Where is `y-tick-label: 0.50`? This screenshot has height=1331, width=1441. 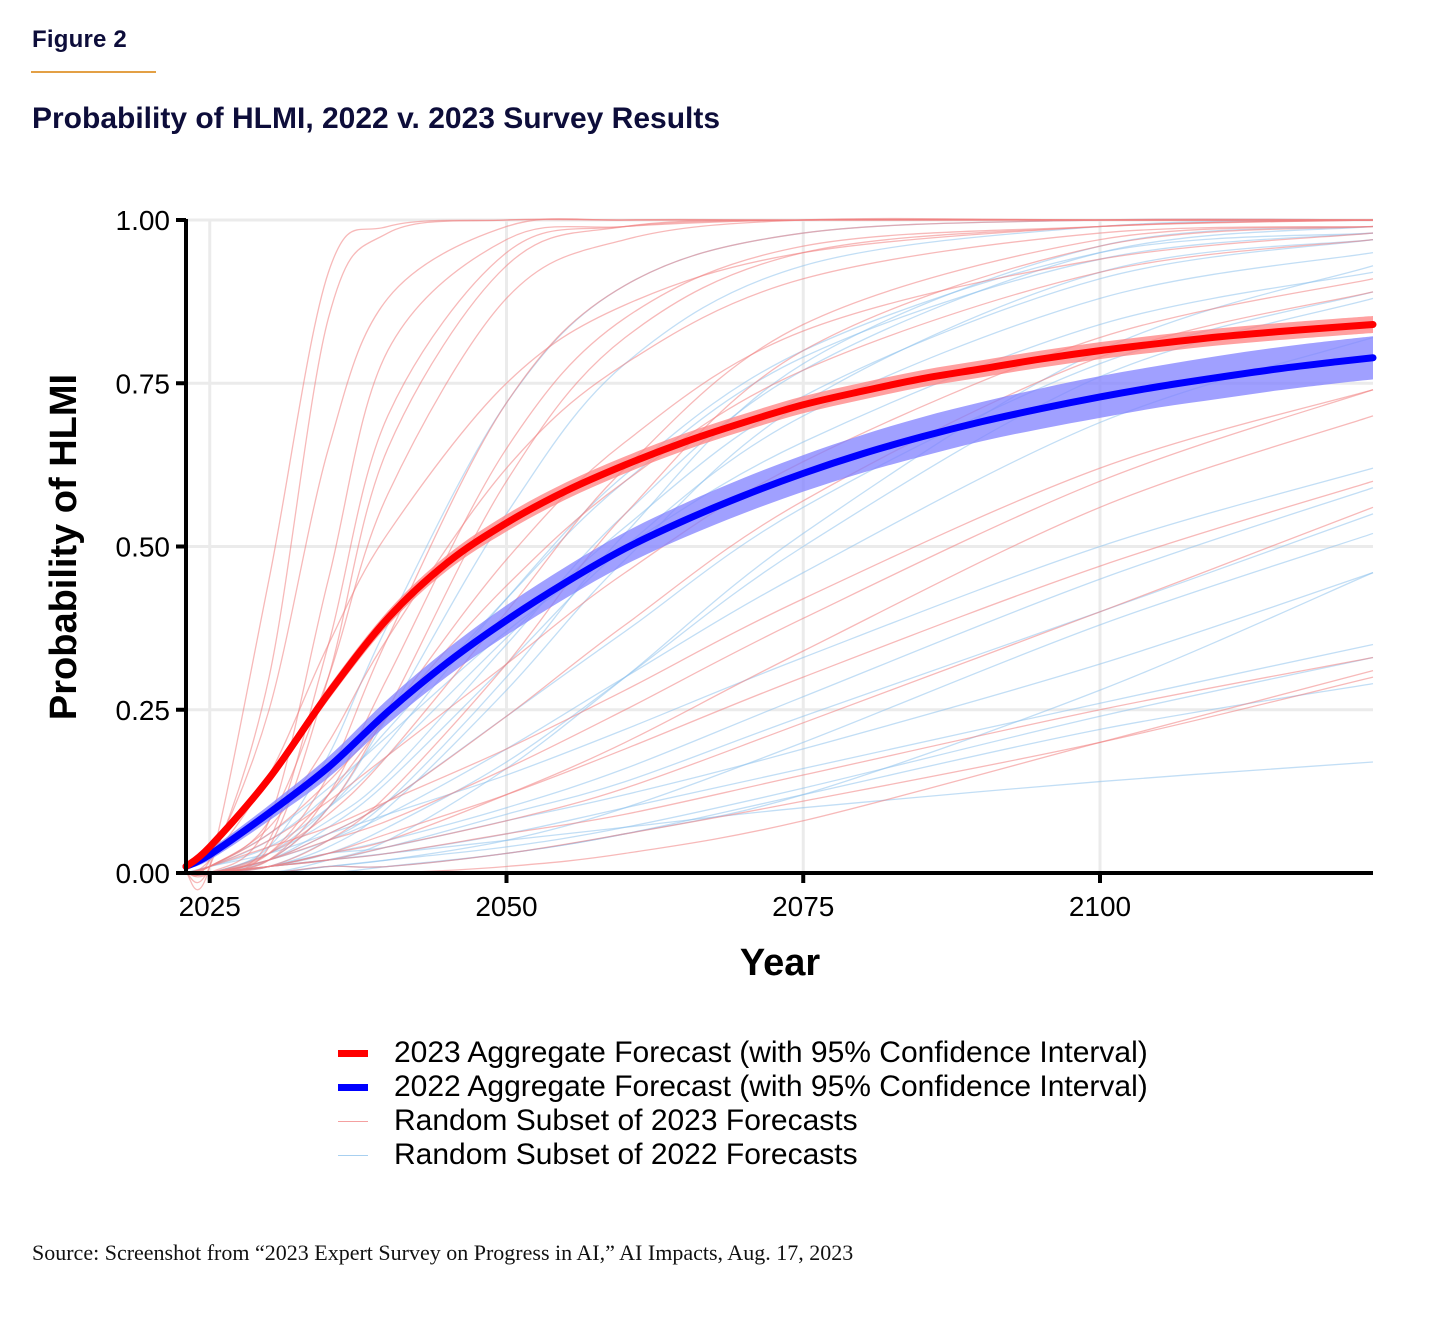 y-tick-label: 0.50 is located at coordinates (143, 547).